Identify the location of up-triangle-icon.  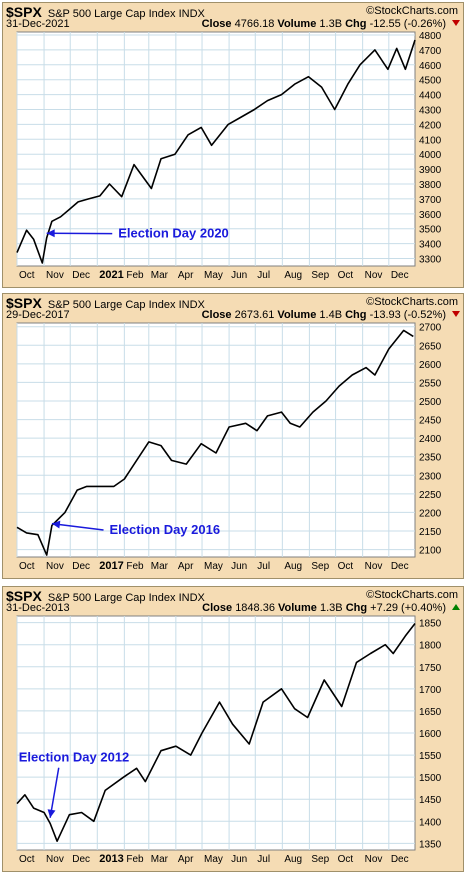
(456, 607).